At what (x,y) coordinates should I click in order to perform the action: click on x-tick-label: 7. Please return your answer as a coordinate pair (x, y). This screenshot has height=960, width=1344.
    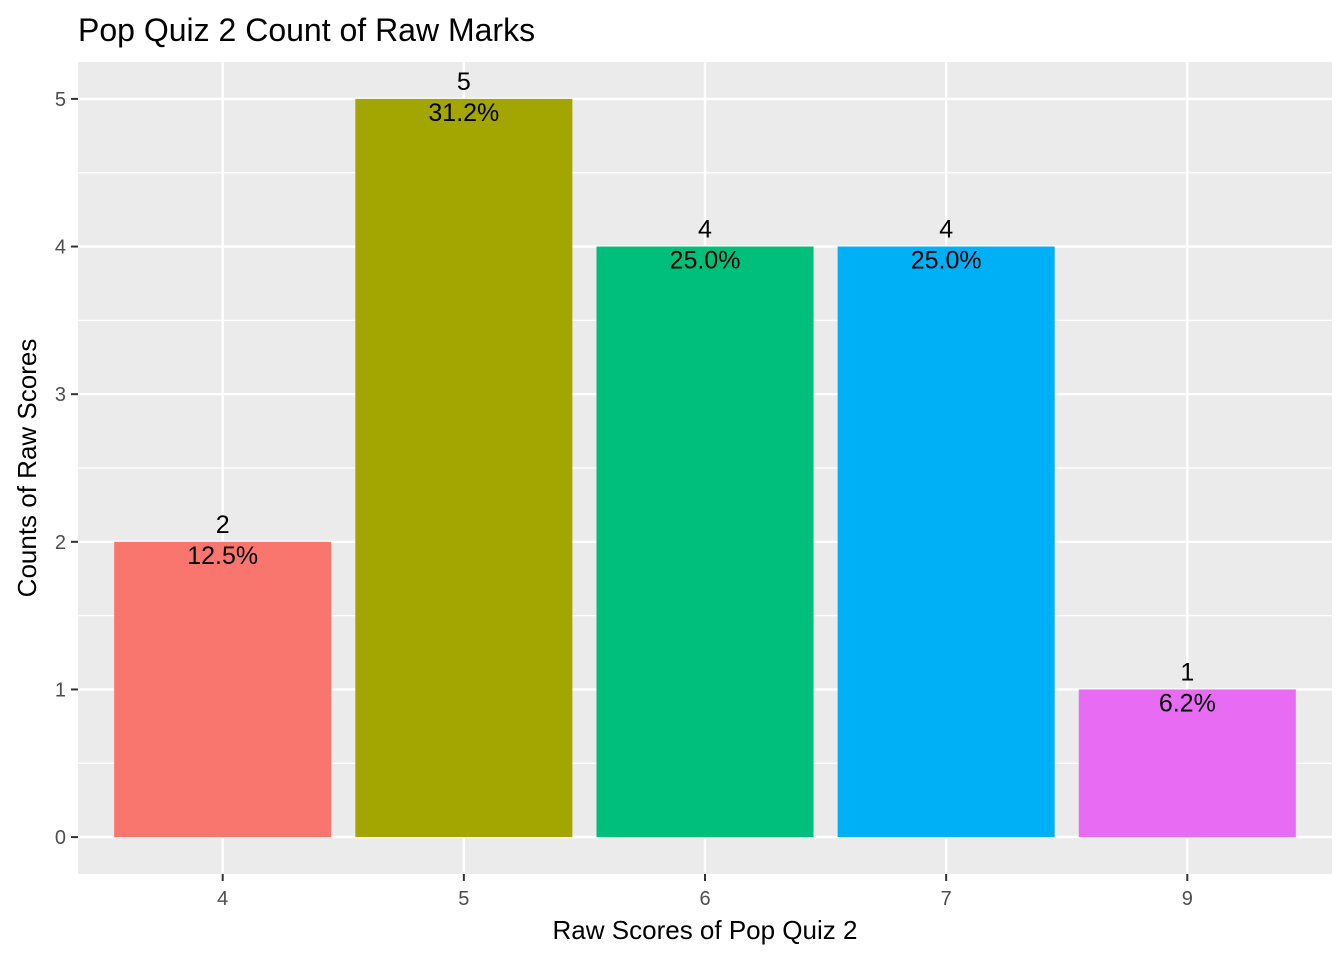
    Looking at the image, I should click on (946, 899).